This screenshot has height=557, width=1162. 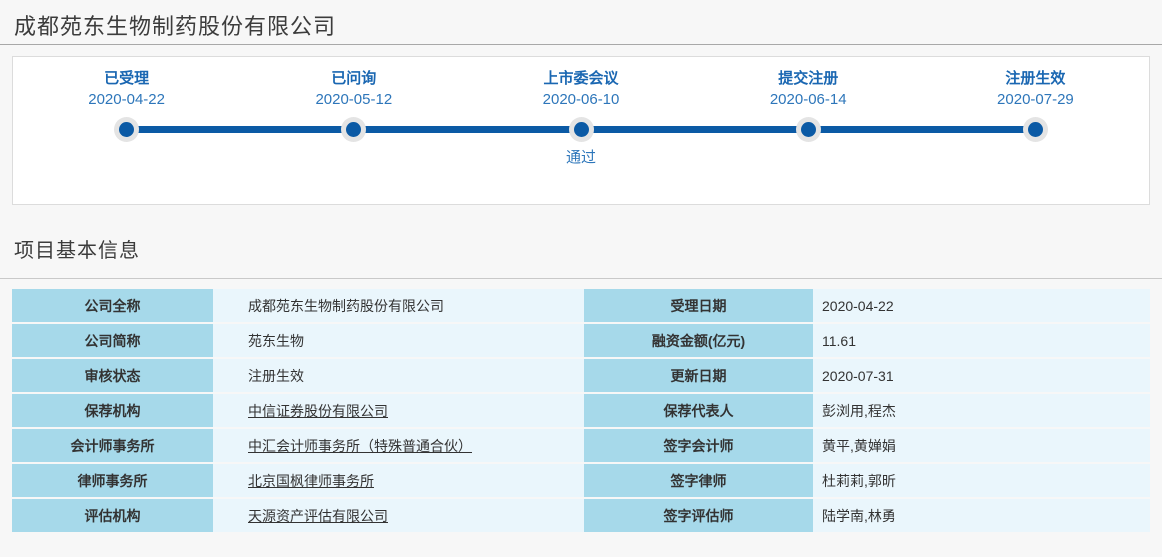 I want to click on field-value: 彭浏用,程杰, so click(x=981, y=411).